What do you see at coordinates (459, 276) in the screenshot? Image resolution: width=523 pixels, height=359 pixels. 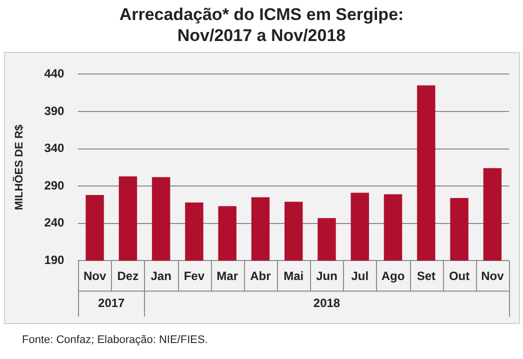 I see `x-tick-label: Out` at bounding box center [459, 276].